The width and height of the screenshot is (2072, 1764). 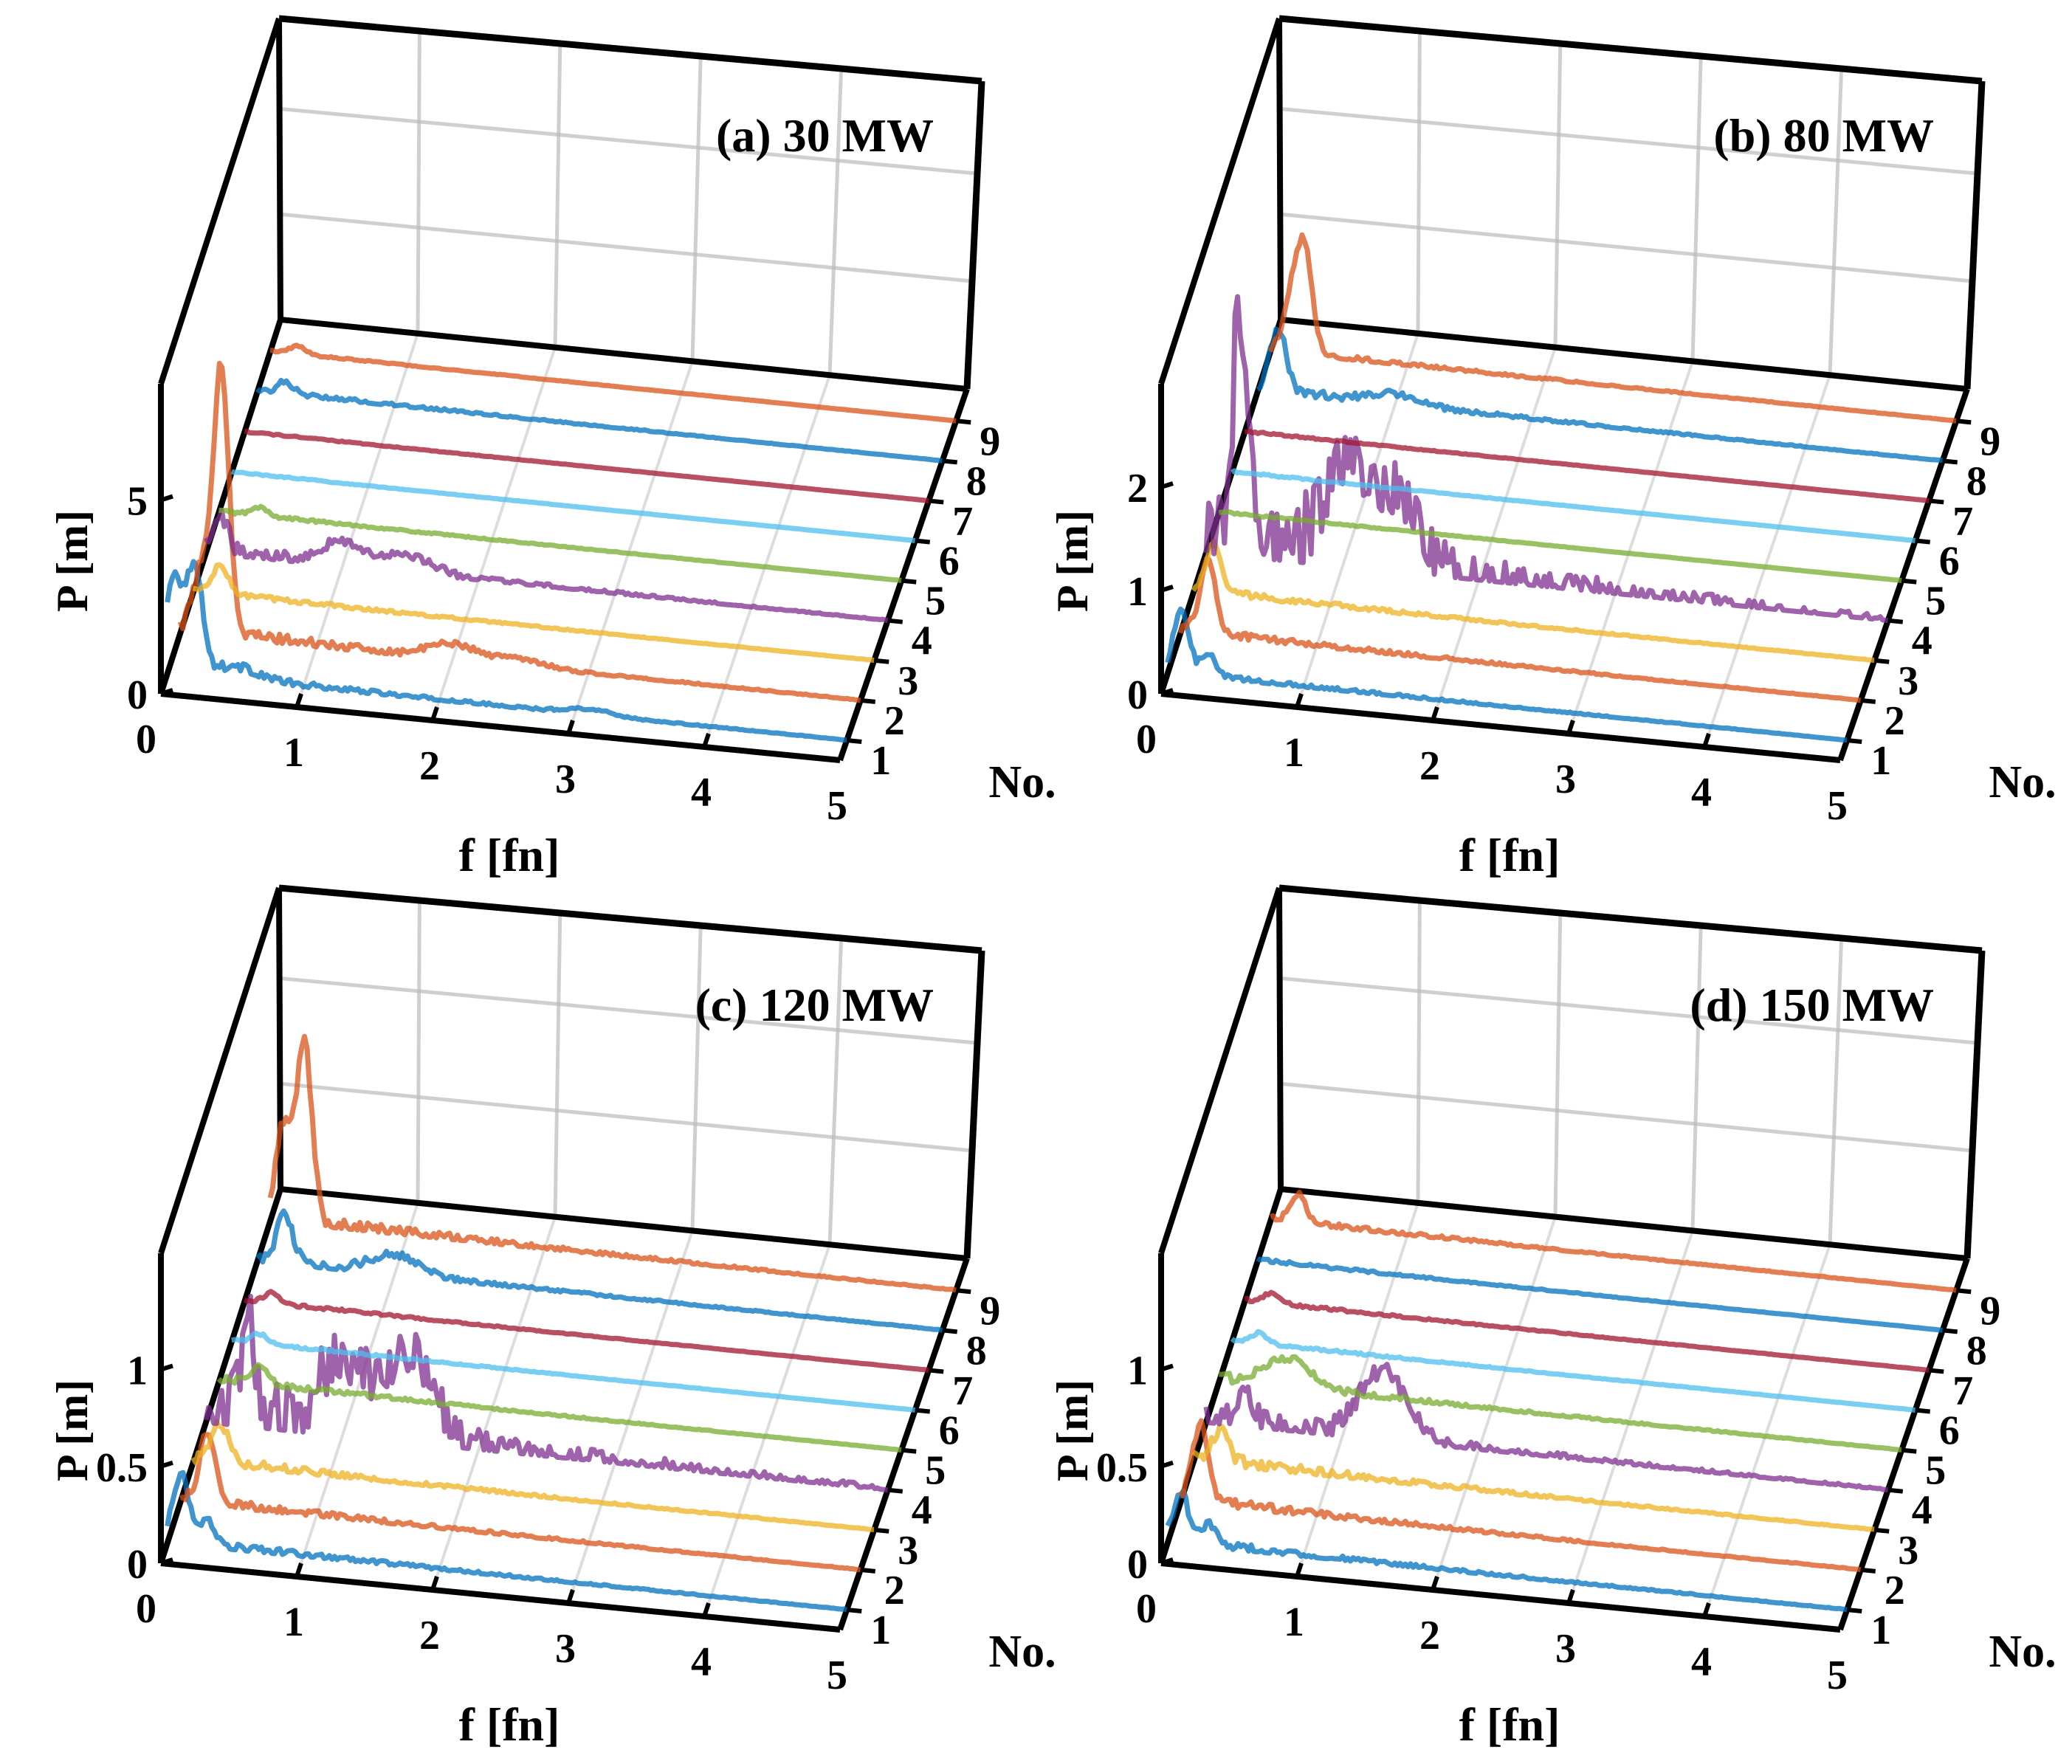 What do you see at coordinates (1137, 488) in the screenshot?
I see `z-tick-label: 2` at bounding box center [1137, 488].